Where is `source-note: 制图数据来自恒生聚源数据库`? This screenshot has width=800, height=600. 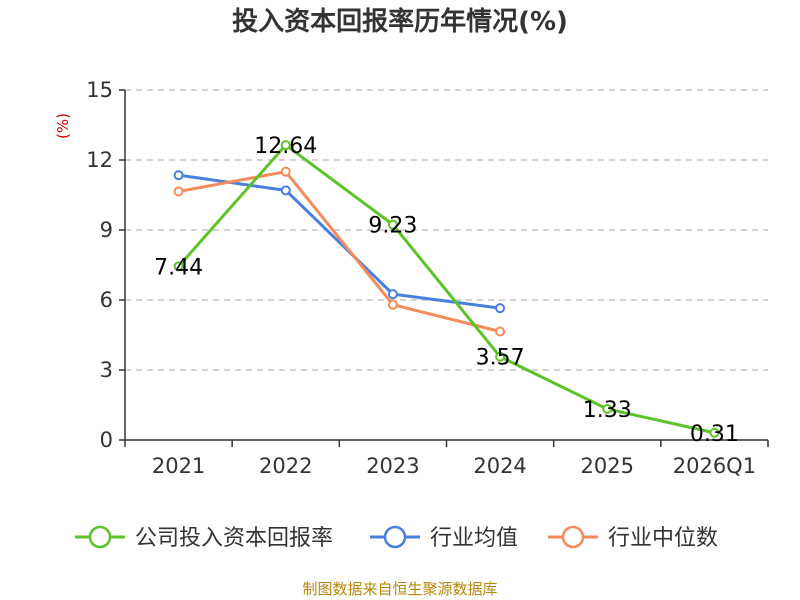
source-note: 制图数据来自恒生聚源数据库 is located at coordinates (399, 589).